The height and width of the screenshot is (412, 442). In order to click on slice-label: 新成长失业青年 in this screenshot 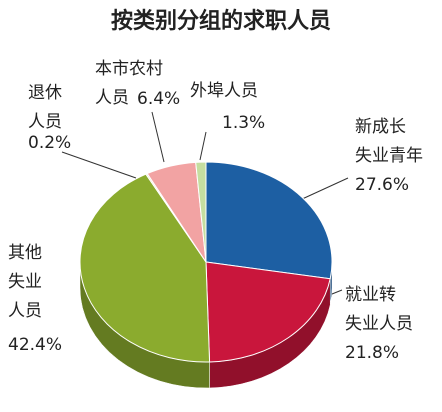, I will do `click(389, 141)`.